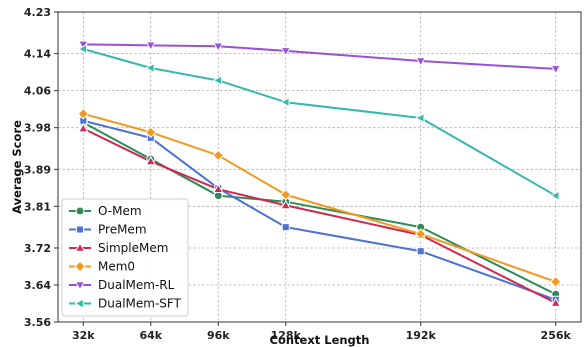  I want to click on x-axis-ticks: 32k 64k 96k 128k 192k 256k, so click(322, 332).